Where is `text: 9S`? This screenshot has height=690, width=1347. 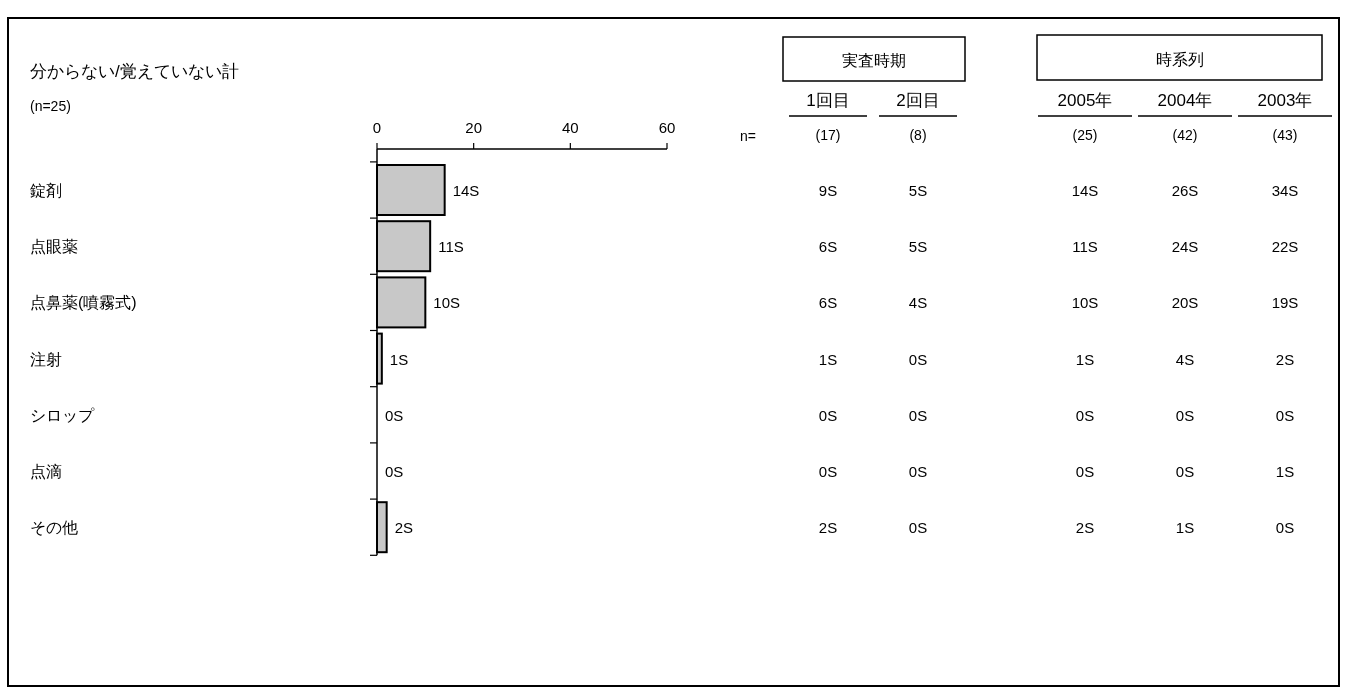 text: 9S is located at coordinates (828, 190).